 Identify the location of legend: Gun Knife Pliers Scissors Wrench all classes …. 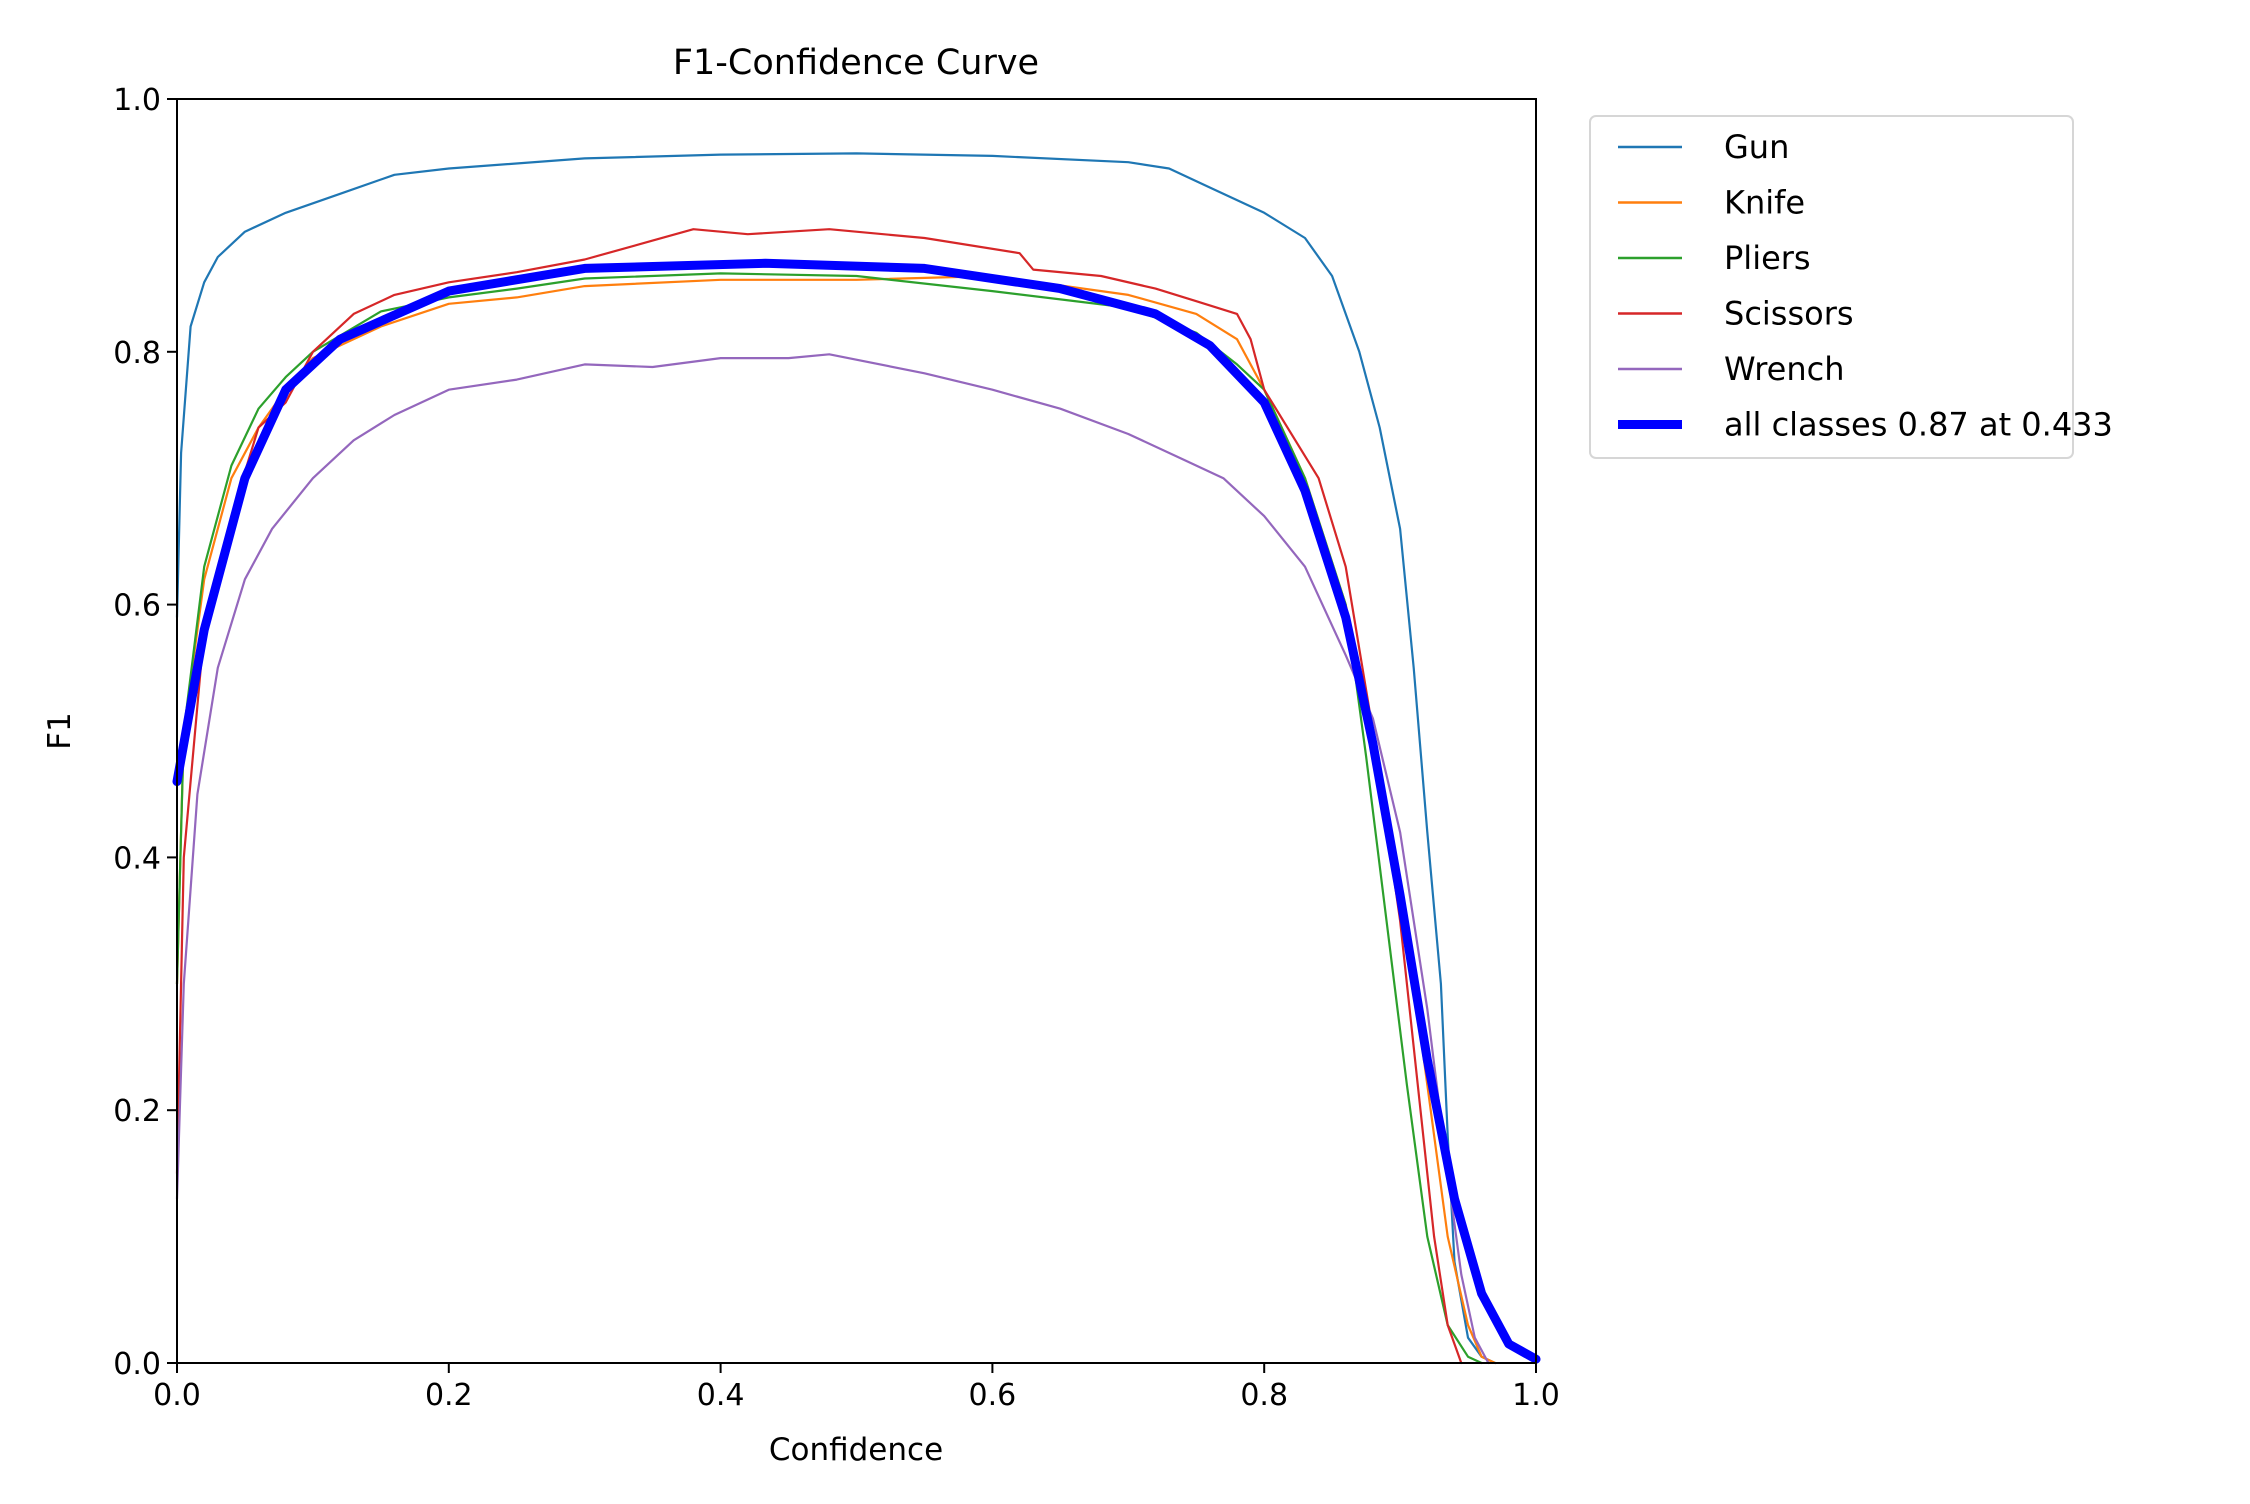
(1851, 287).